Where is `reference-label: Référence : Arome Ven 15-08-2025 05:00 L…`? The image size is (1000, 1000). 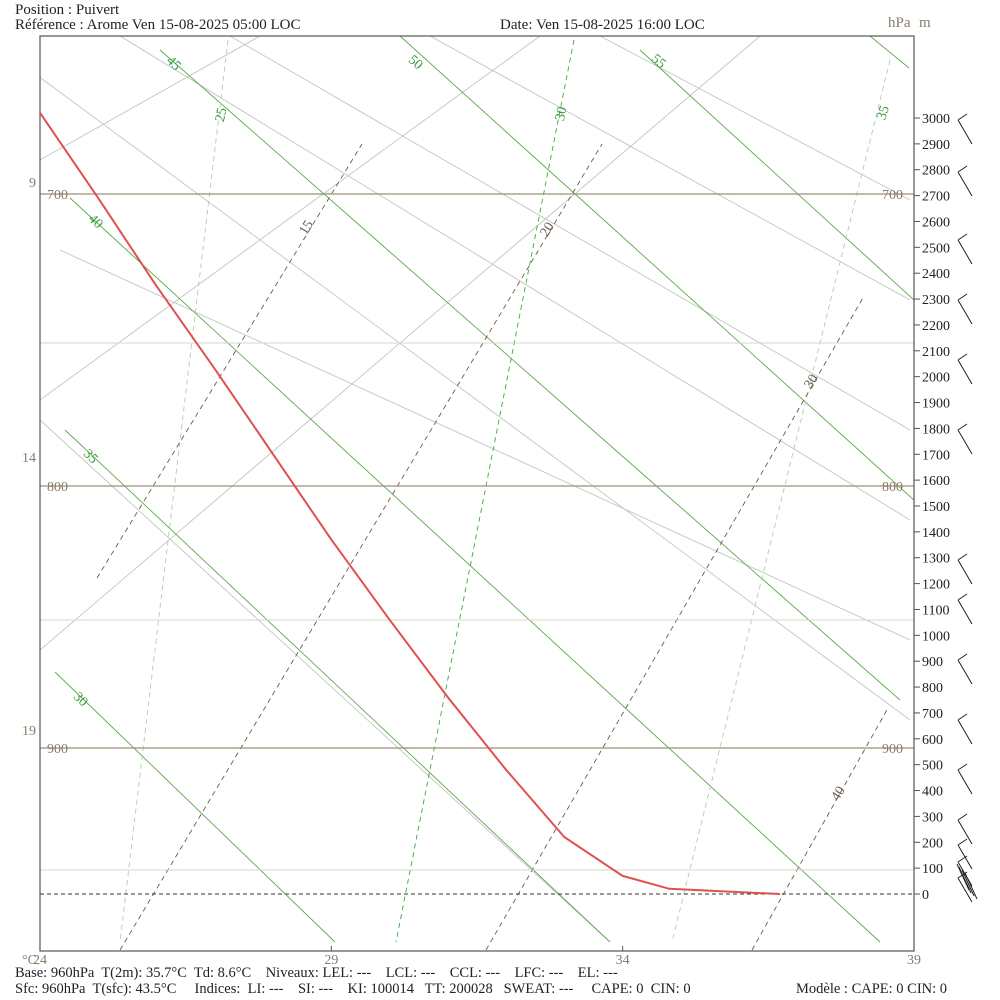
reference-label: Référence : Arome Ven 15-08-2025 05:00 L… is located at coordinates (158, 25).